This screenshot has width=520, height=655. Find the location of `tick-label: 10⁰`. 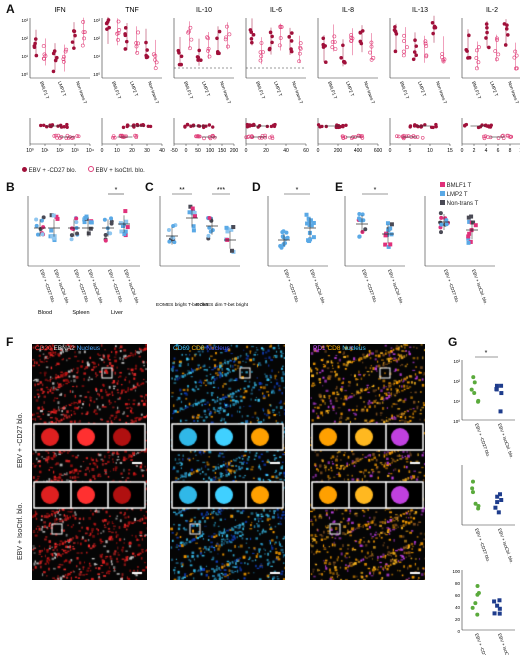

tick-label: 10⁰ is located at coordinates (24, 74).